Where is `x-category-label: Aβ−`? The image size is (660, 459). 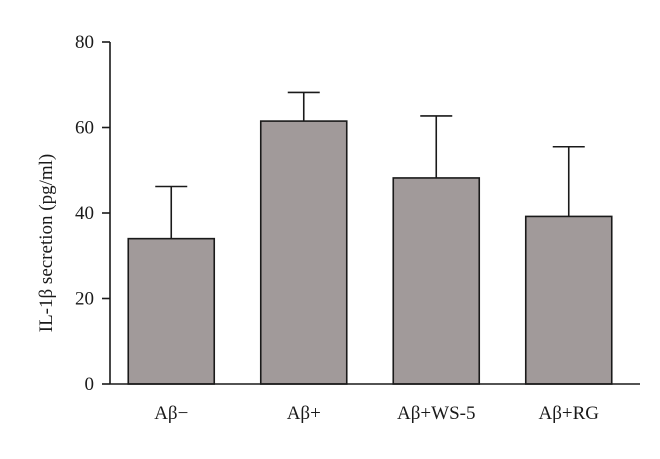
x-category-label: Aβ− is located at coordinates (171, 413).